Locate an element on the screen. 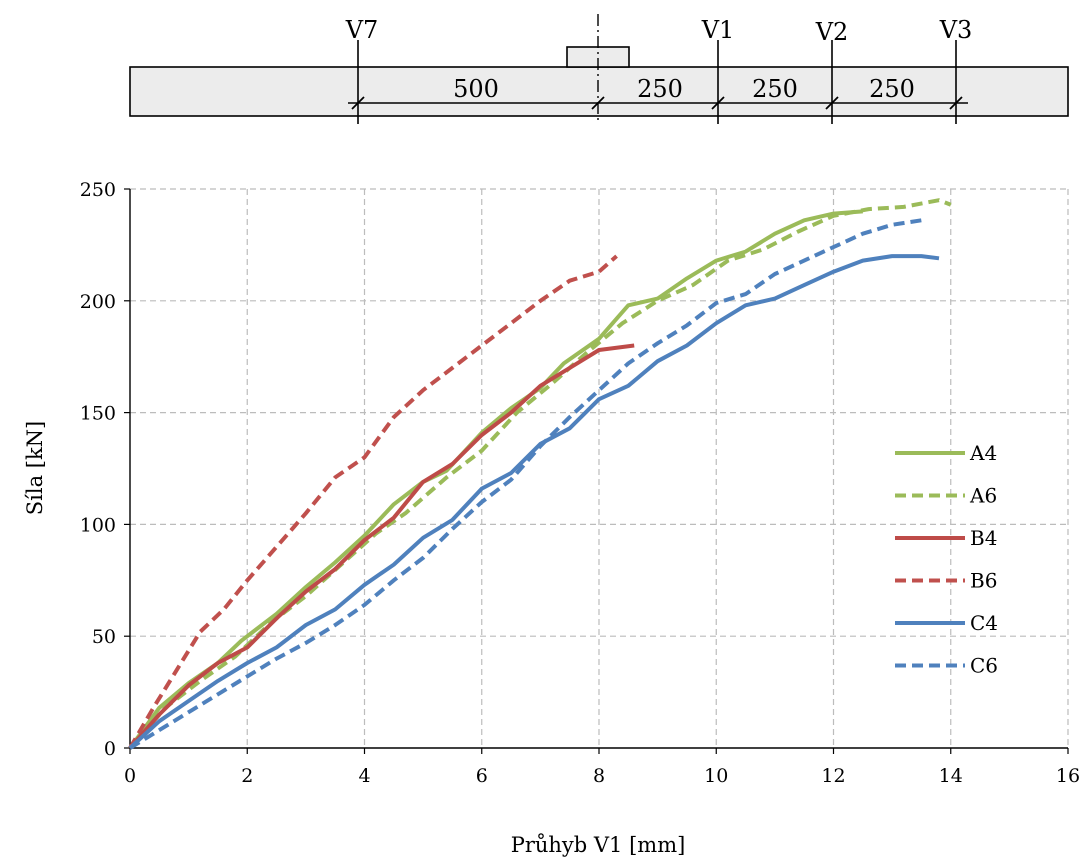 The height and width of the screenshot is (861, 1085). x-axis-label: Průhyb V1 [mm] is located at coordinates (598, 845).